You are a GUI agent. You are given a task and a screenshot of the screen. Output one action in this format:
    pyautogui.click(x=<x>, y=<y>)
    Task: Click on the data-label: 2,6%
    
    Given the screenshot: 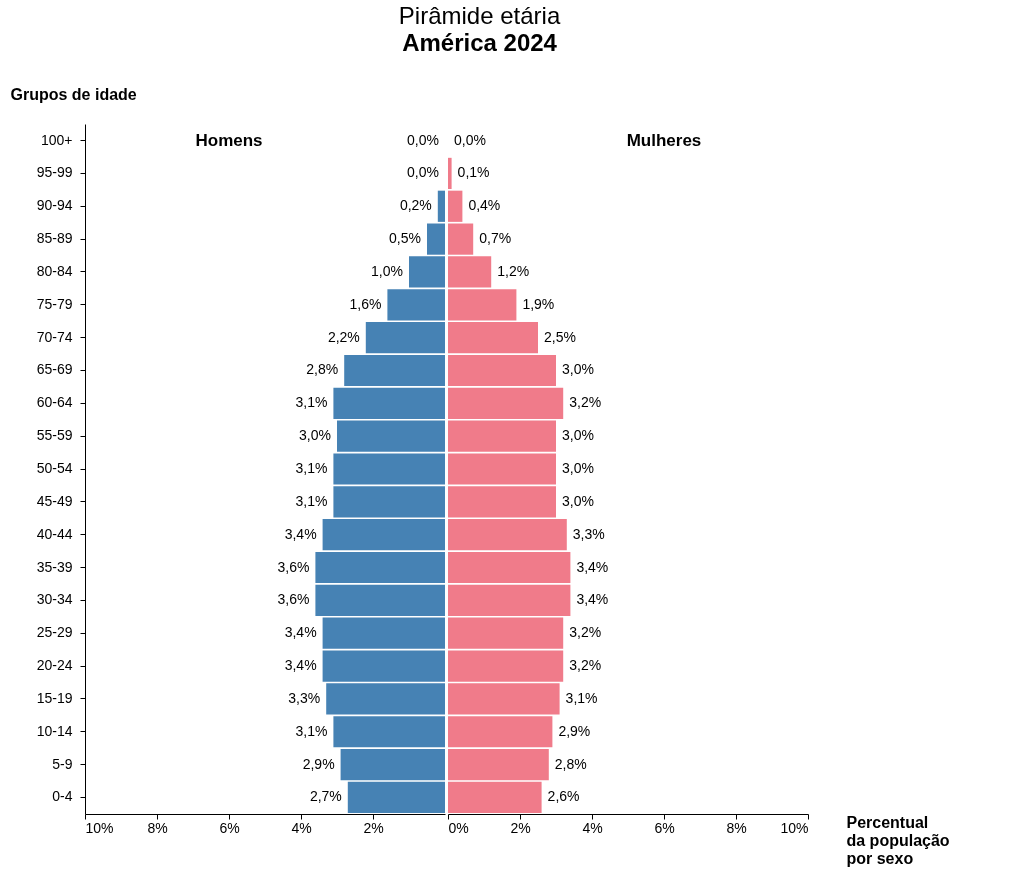 What is the action you would take?
    pyautogui.click(x=563, y=796)
    